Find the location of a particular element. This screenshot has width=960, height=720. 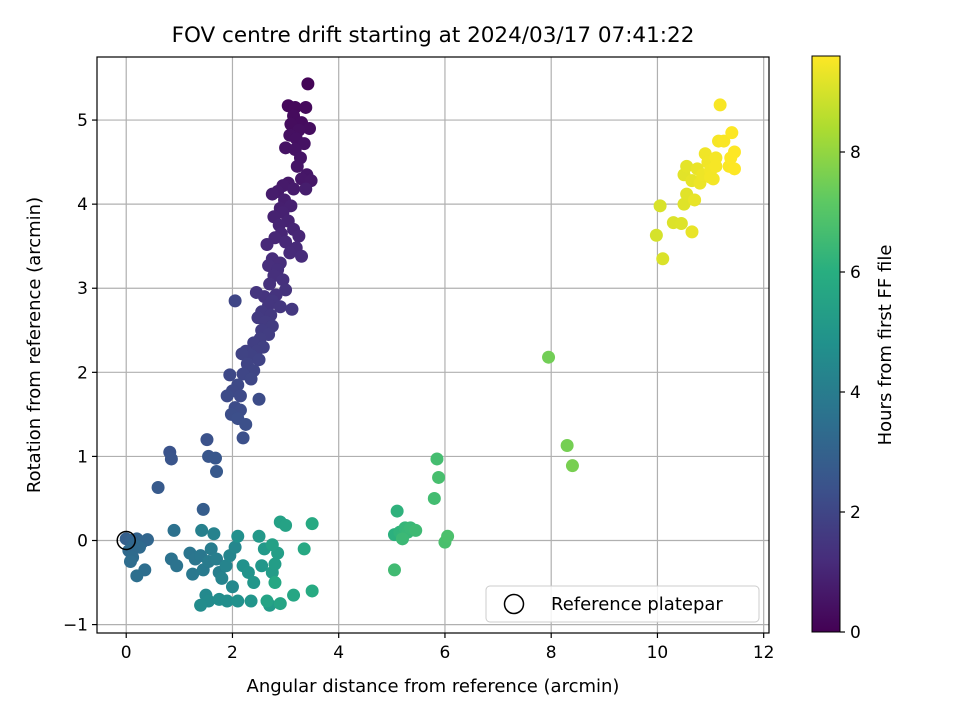

colorbar-ticks: 0 2 4 6 8 is located at coordinates (850, 393).